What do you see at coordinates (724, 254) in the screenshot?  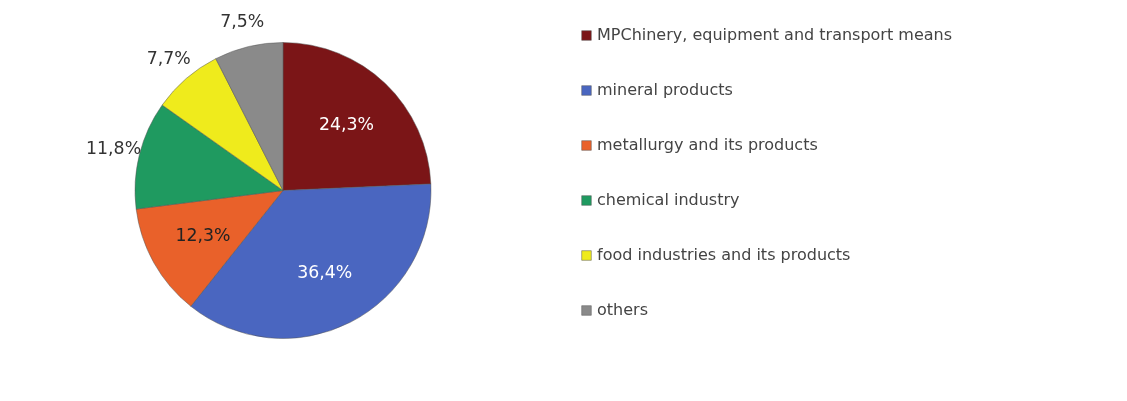 I see `legend-label: food industries and its products` at bounding box center [724, 254].